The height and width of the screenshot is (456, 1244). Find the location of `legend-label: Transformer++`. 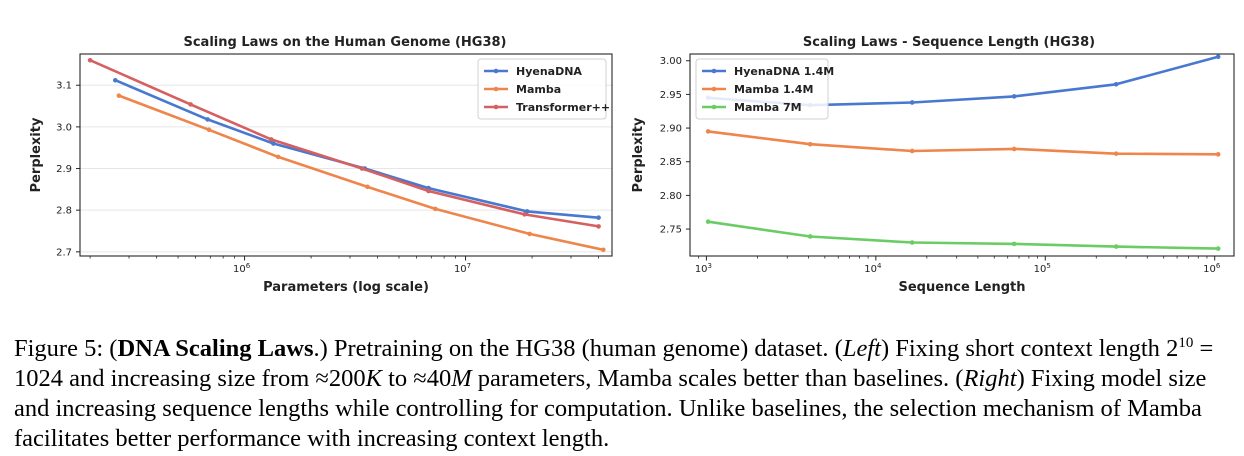

legend-label: Transformer++ is located at coordinates (563, 107).